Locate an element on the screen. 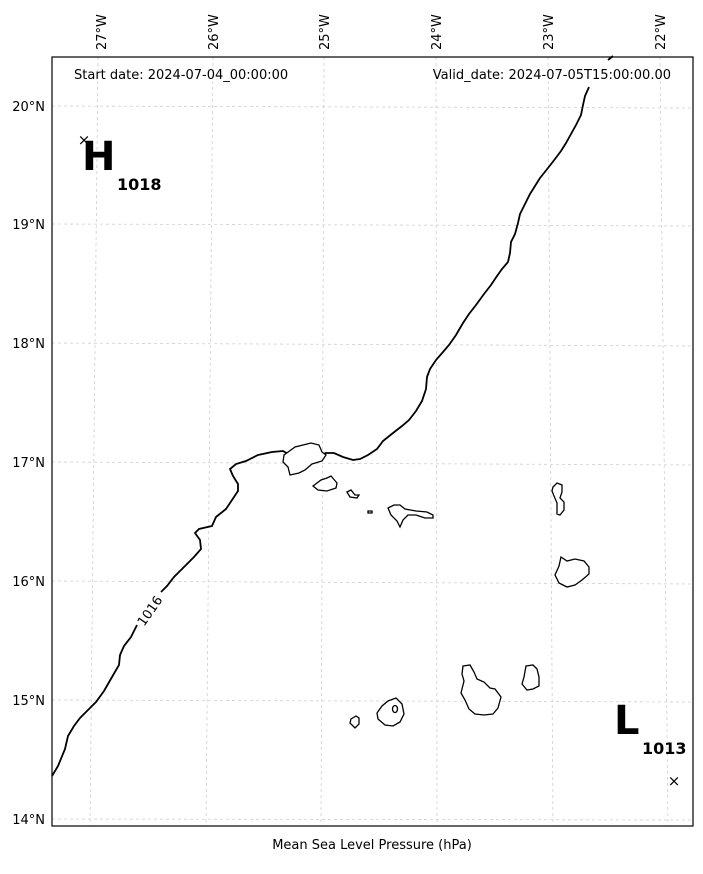 Image resolution: width=703 pixels, height=874 pixels. island-sao-nicolau is located at coordinates (410, 516).